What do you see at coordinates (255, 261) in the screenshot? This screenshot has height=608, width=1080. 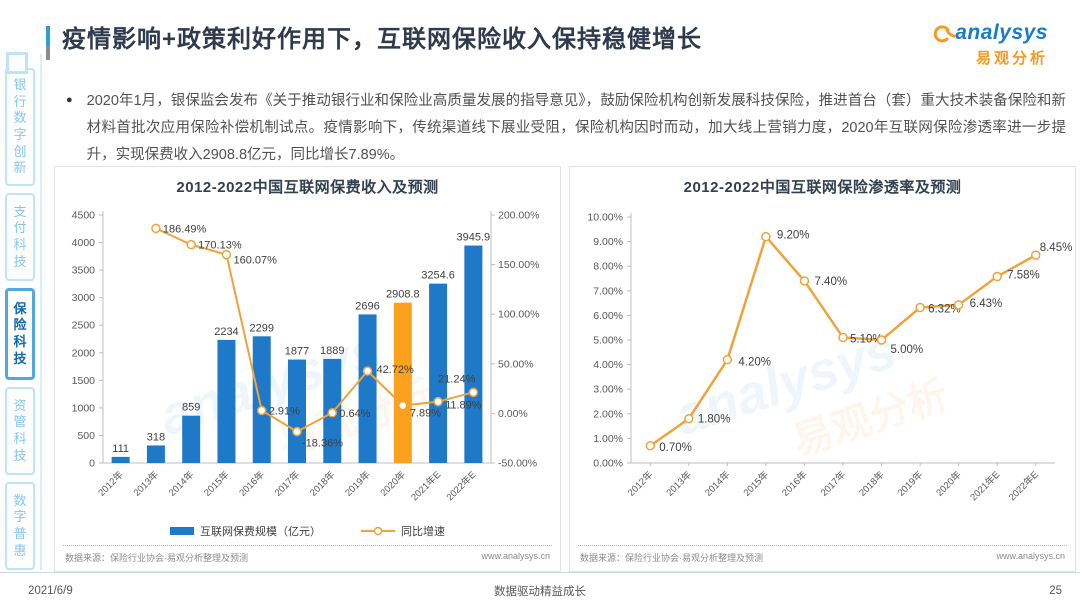 I see `line-value-label: 160.07%` at bounding box center [255, 261].